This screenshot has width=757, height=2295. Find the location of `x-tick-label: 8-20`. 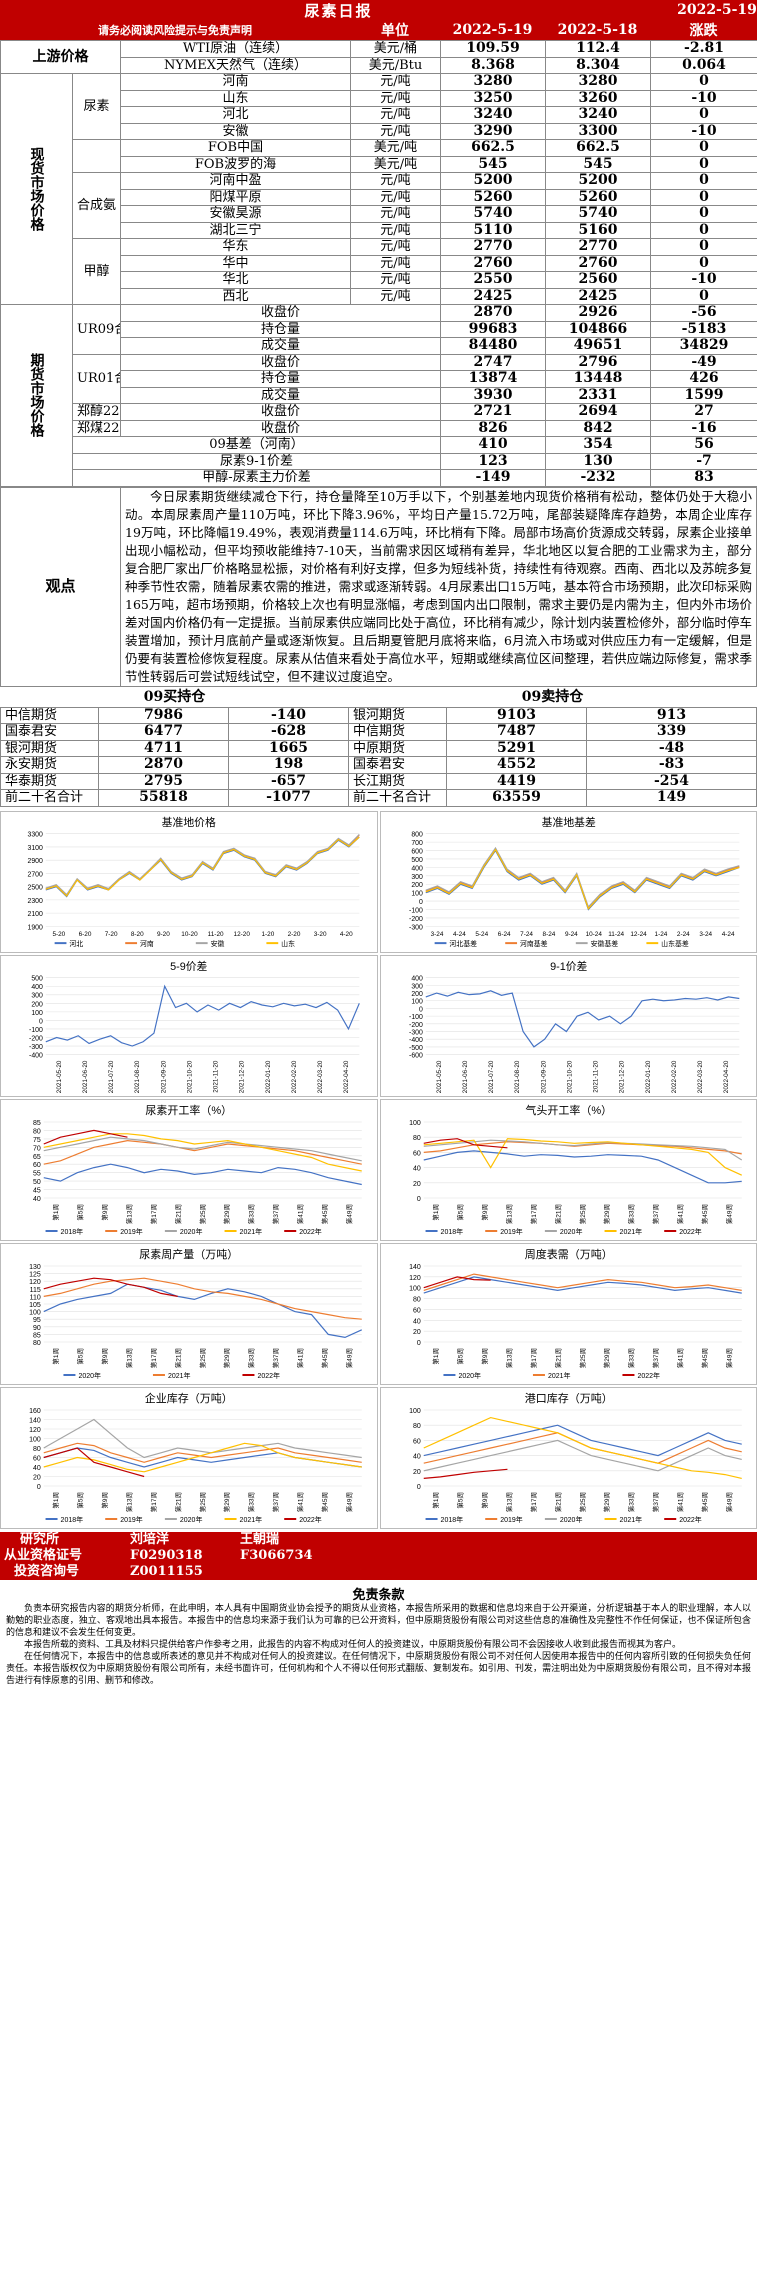

x-tick-label: 8-20 is located at coordinates (137, 934).